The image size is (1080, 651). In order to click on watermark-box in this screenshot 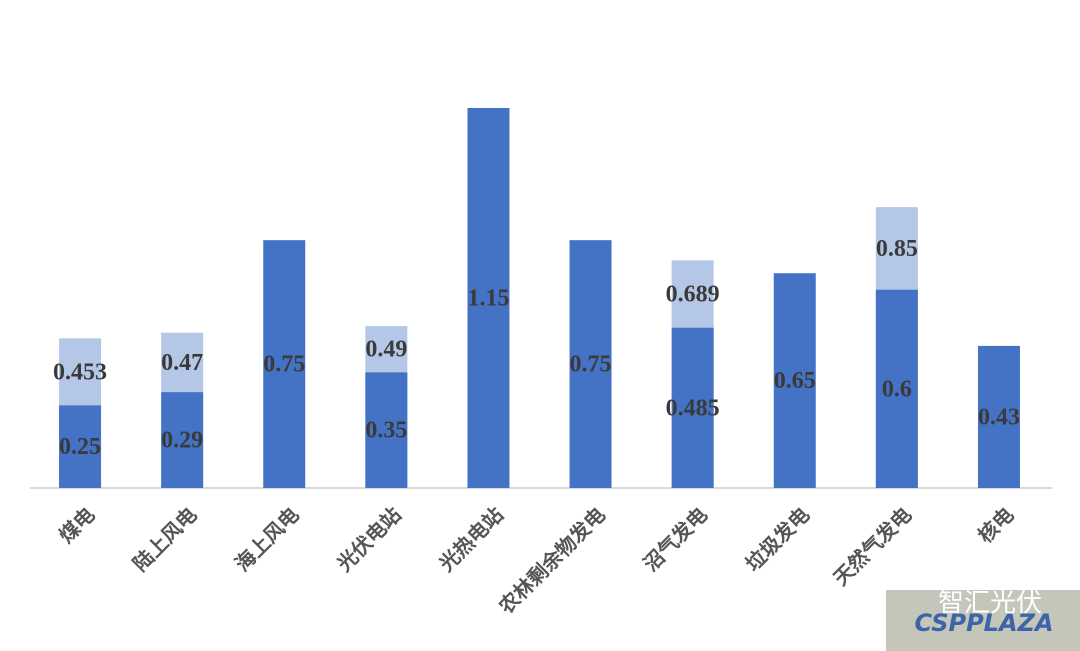, I will do `click(983, 620)`.